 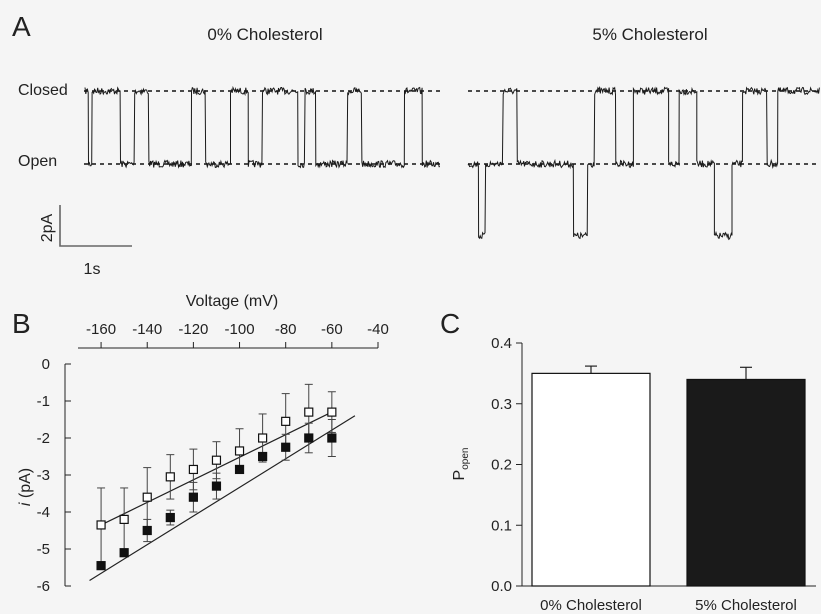 What do you see at coordinates (147, 329) in the screenshot?
I see `x-tick-label: -140` at bounding box center [147, 329].